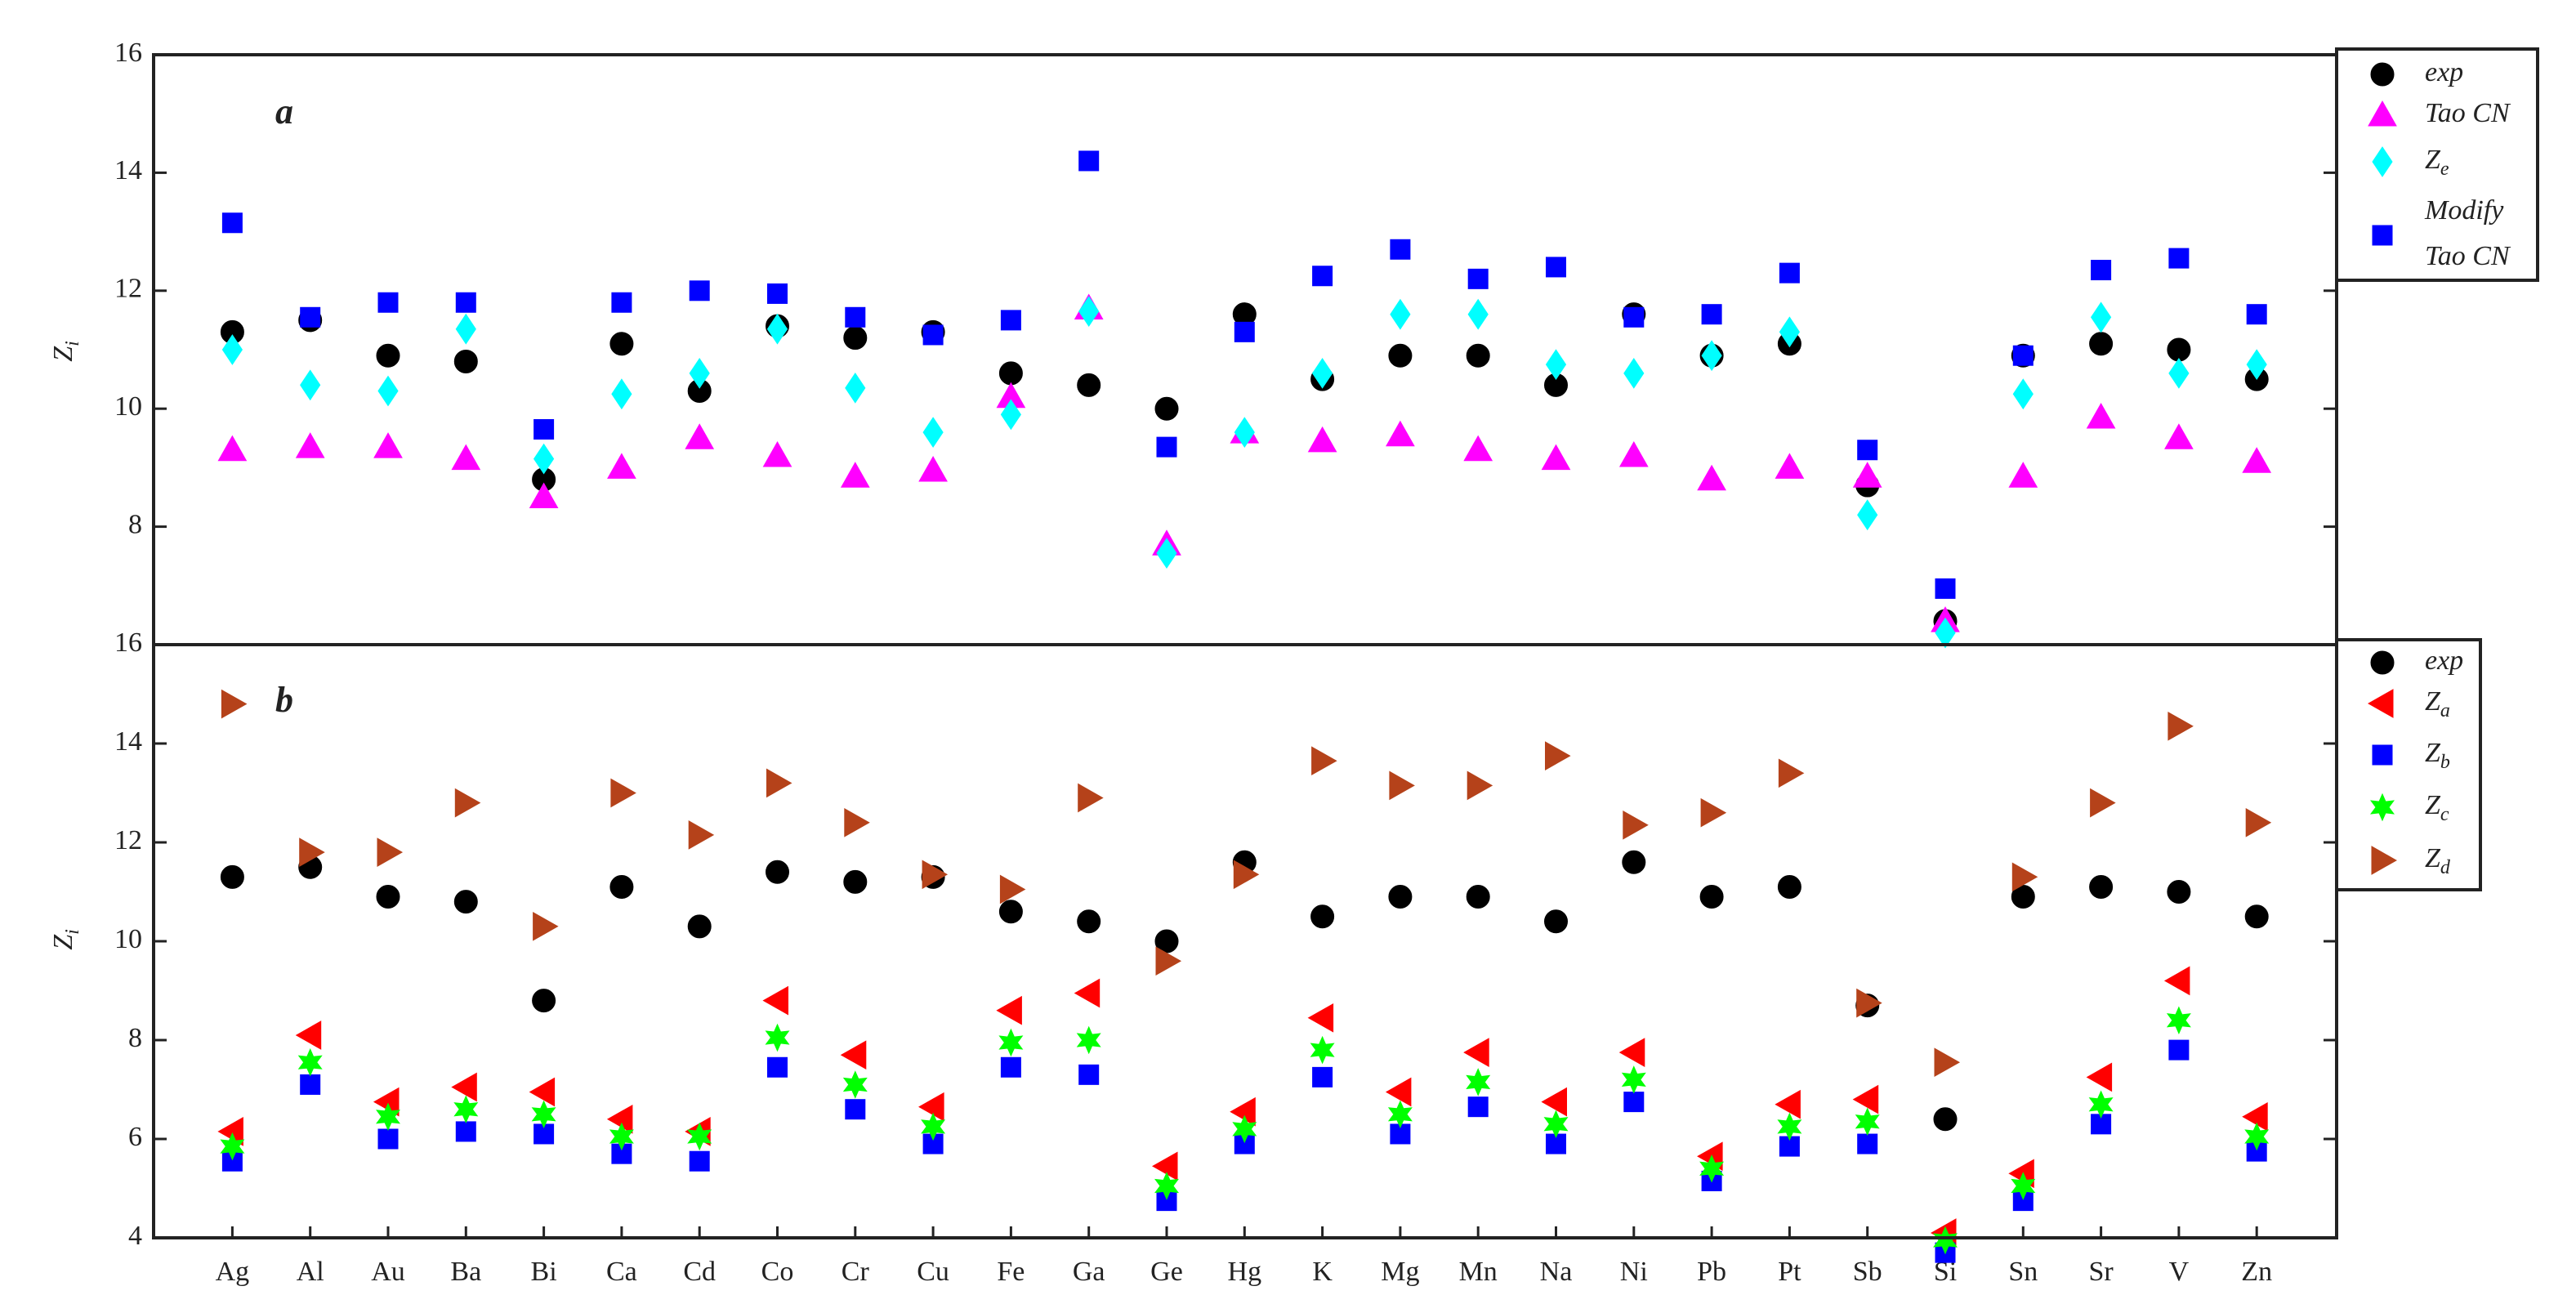  I want to click on legend-label: Za, so click(2438, 703).